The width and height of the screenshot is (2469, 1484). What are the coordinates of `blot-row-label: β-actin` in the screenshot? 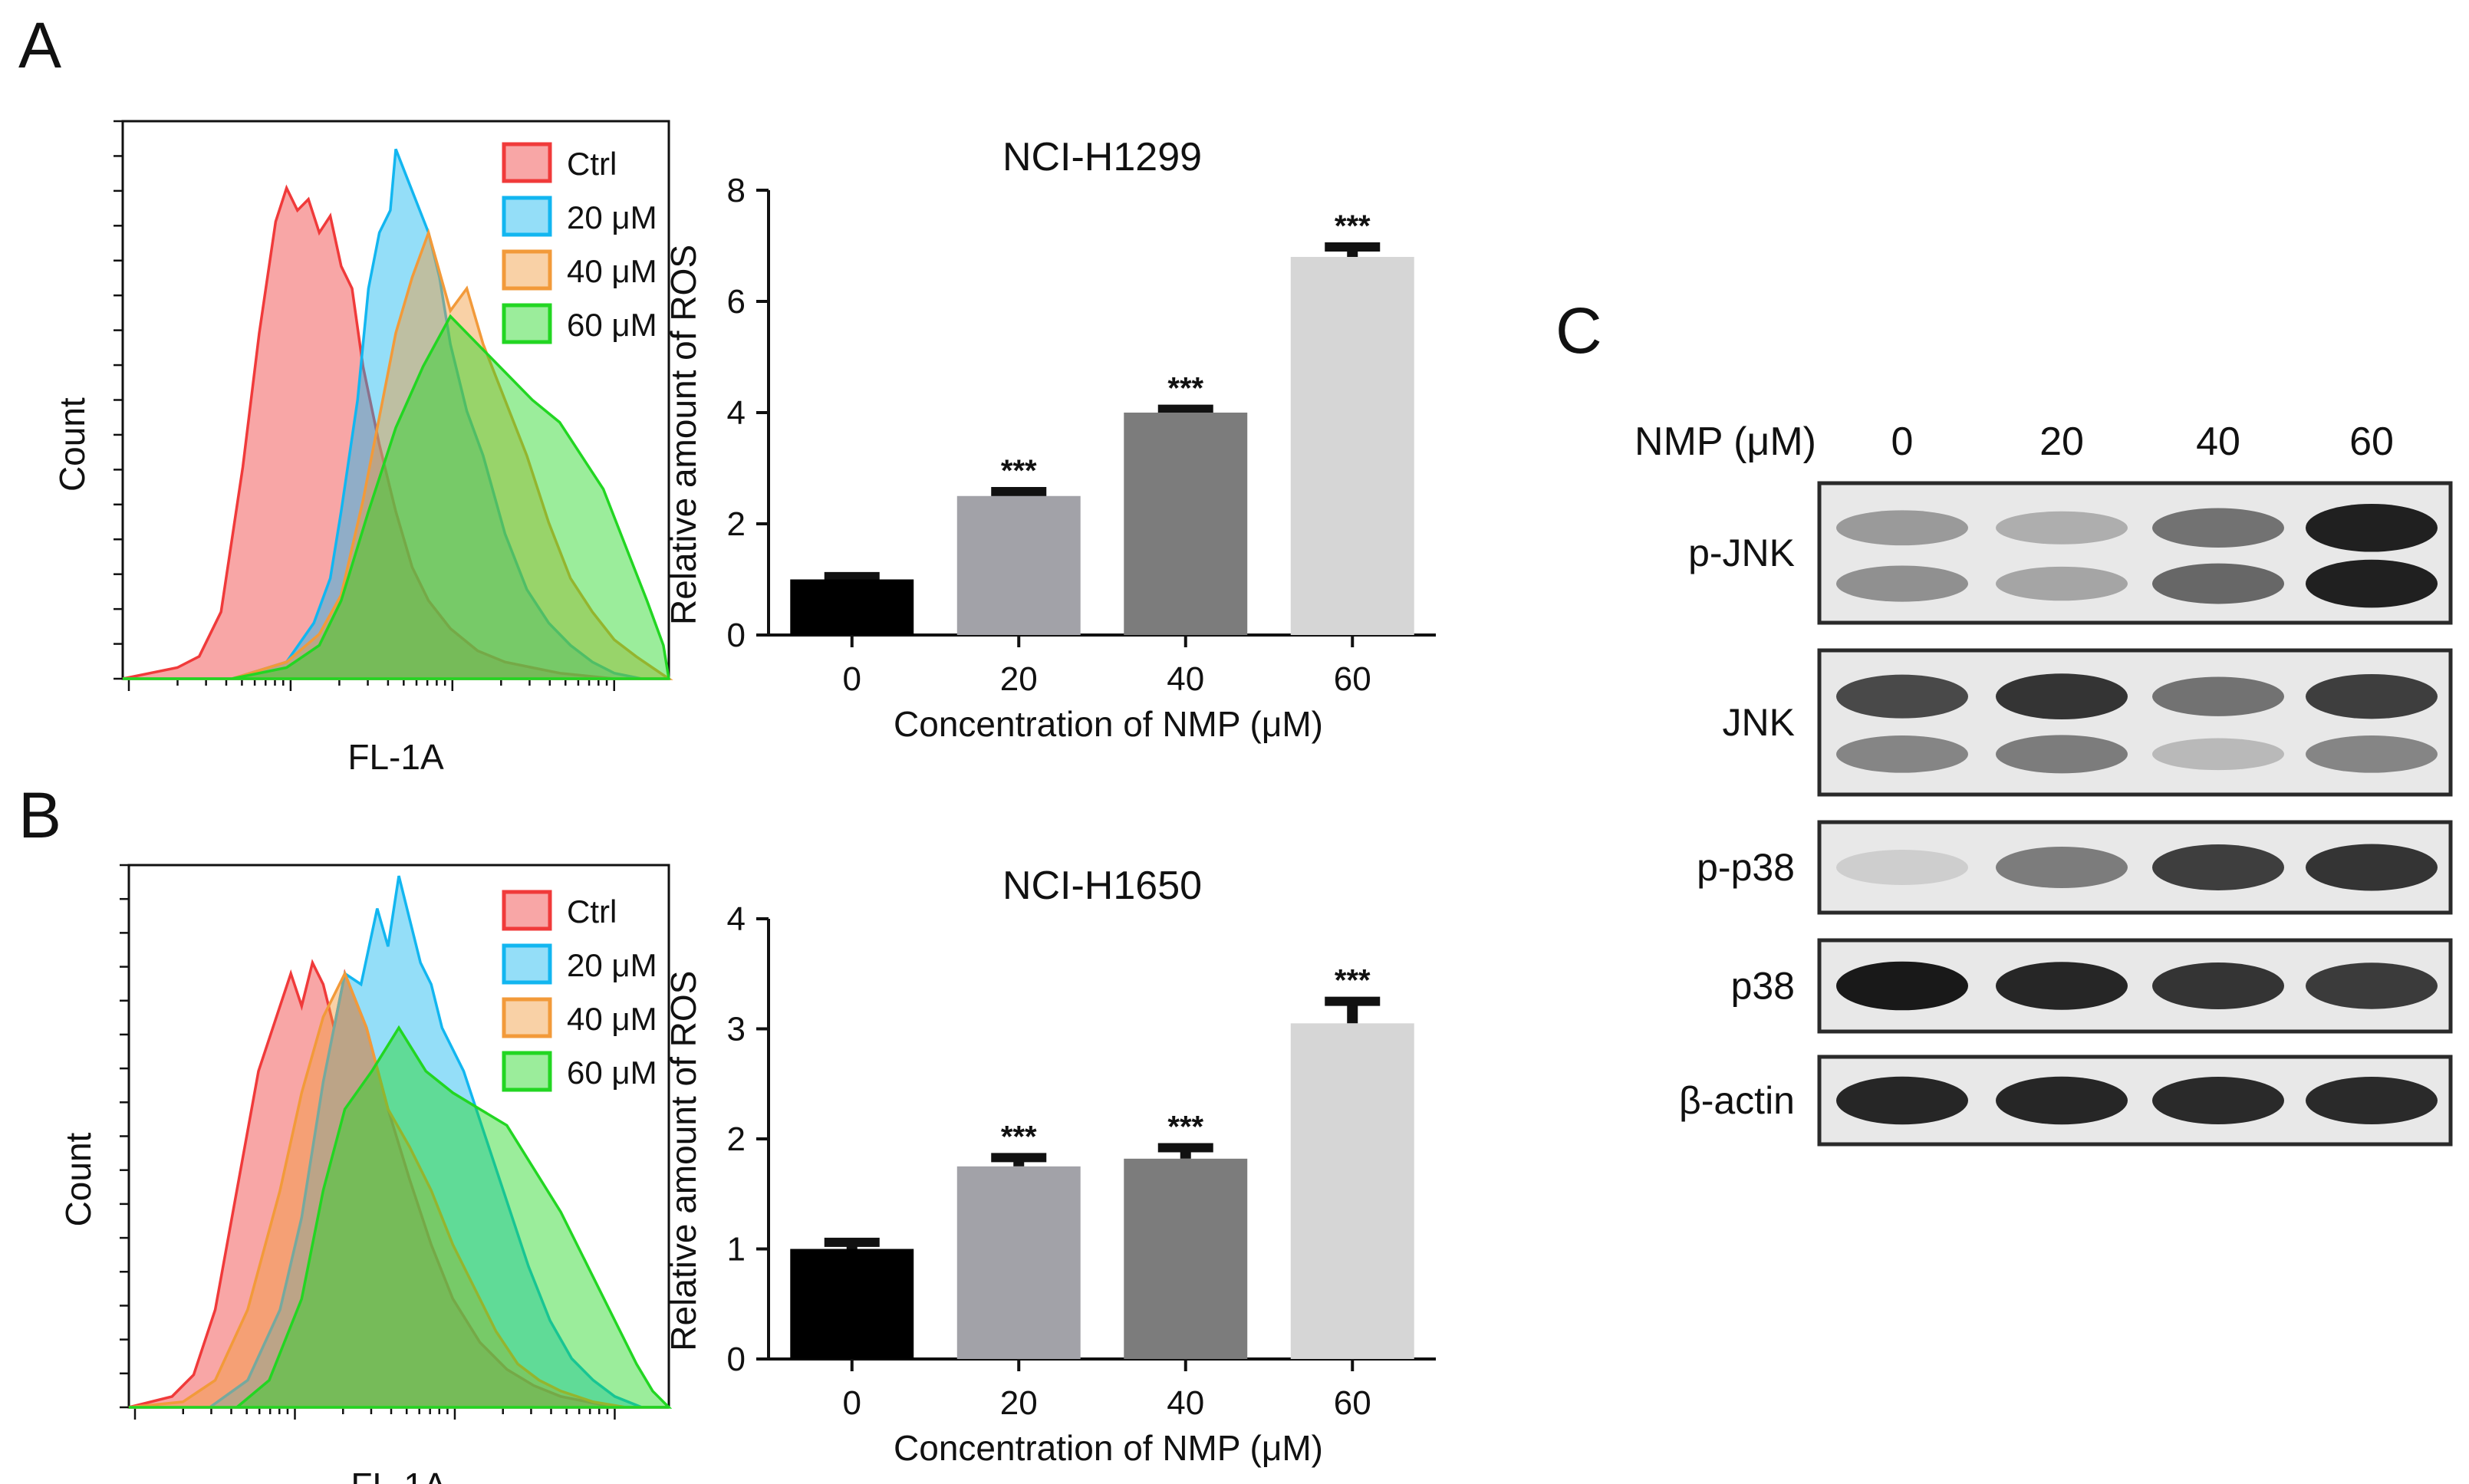 It's located at (1737, 1100).